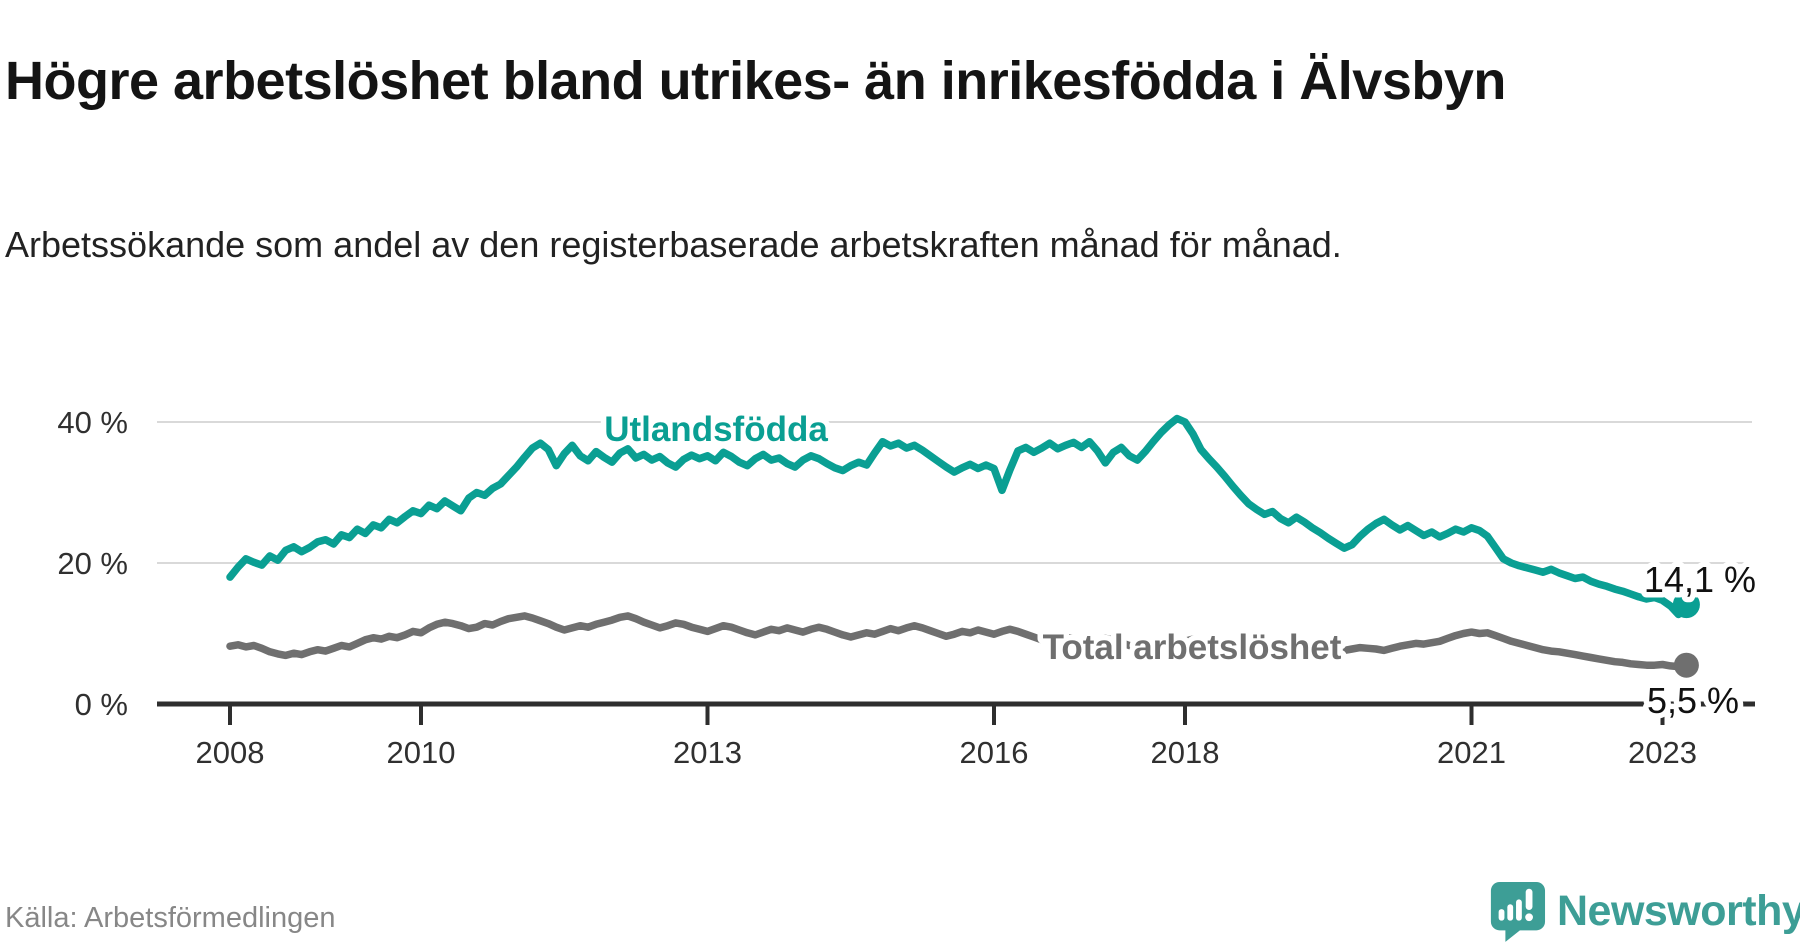 The width and height of the screenshot is (1800, 948). Describe the element at coordinates (92, 422) in the screenshot. I see `y-tick-label-40: 40 %` at that location.